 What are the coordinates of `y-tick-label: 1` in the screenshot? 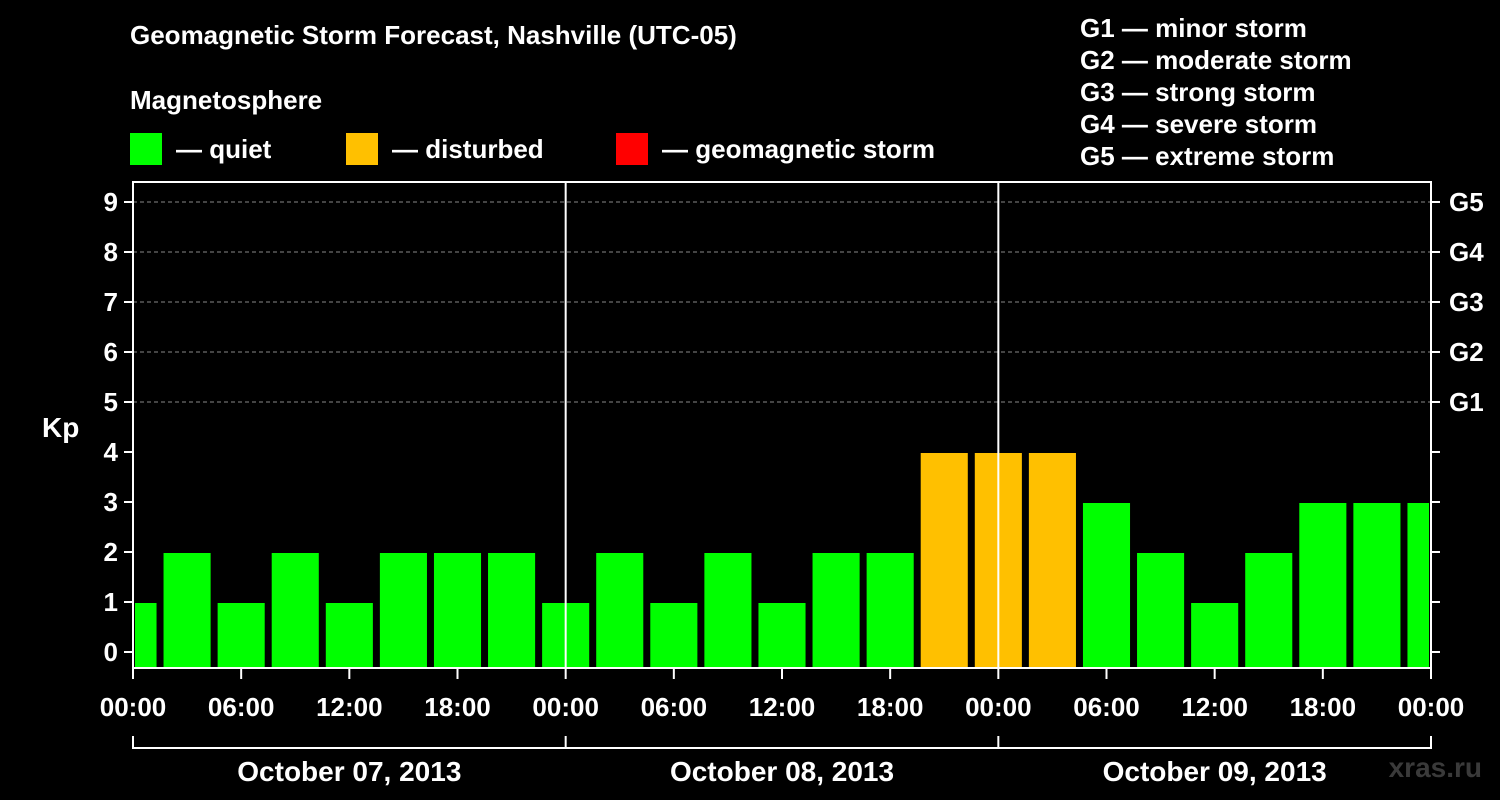 It's located at (111, 602).